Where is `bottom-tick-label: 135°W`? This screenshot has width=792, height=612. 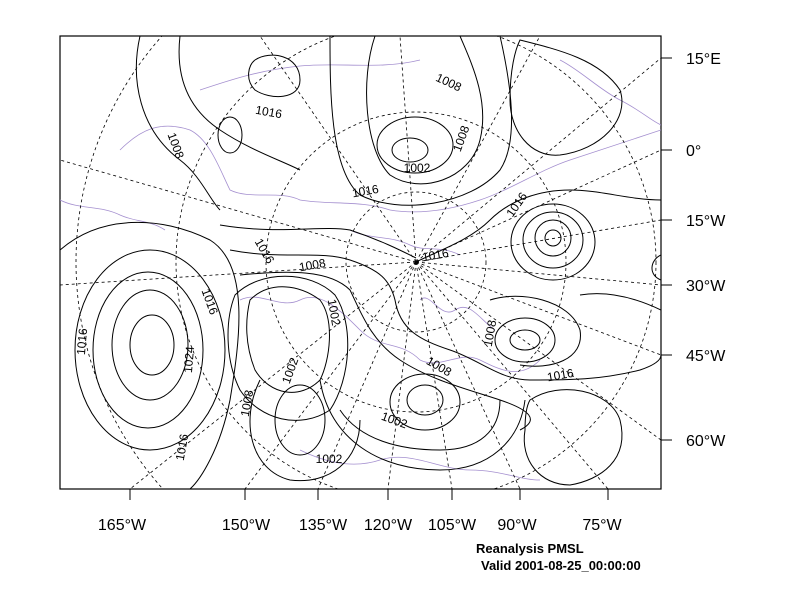 bottom-tick-label: 135°W is located at coordinates (323, 525).